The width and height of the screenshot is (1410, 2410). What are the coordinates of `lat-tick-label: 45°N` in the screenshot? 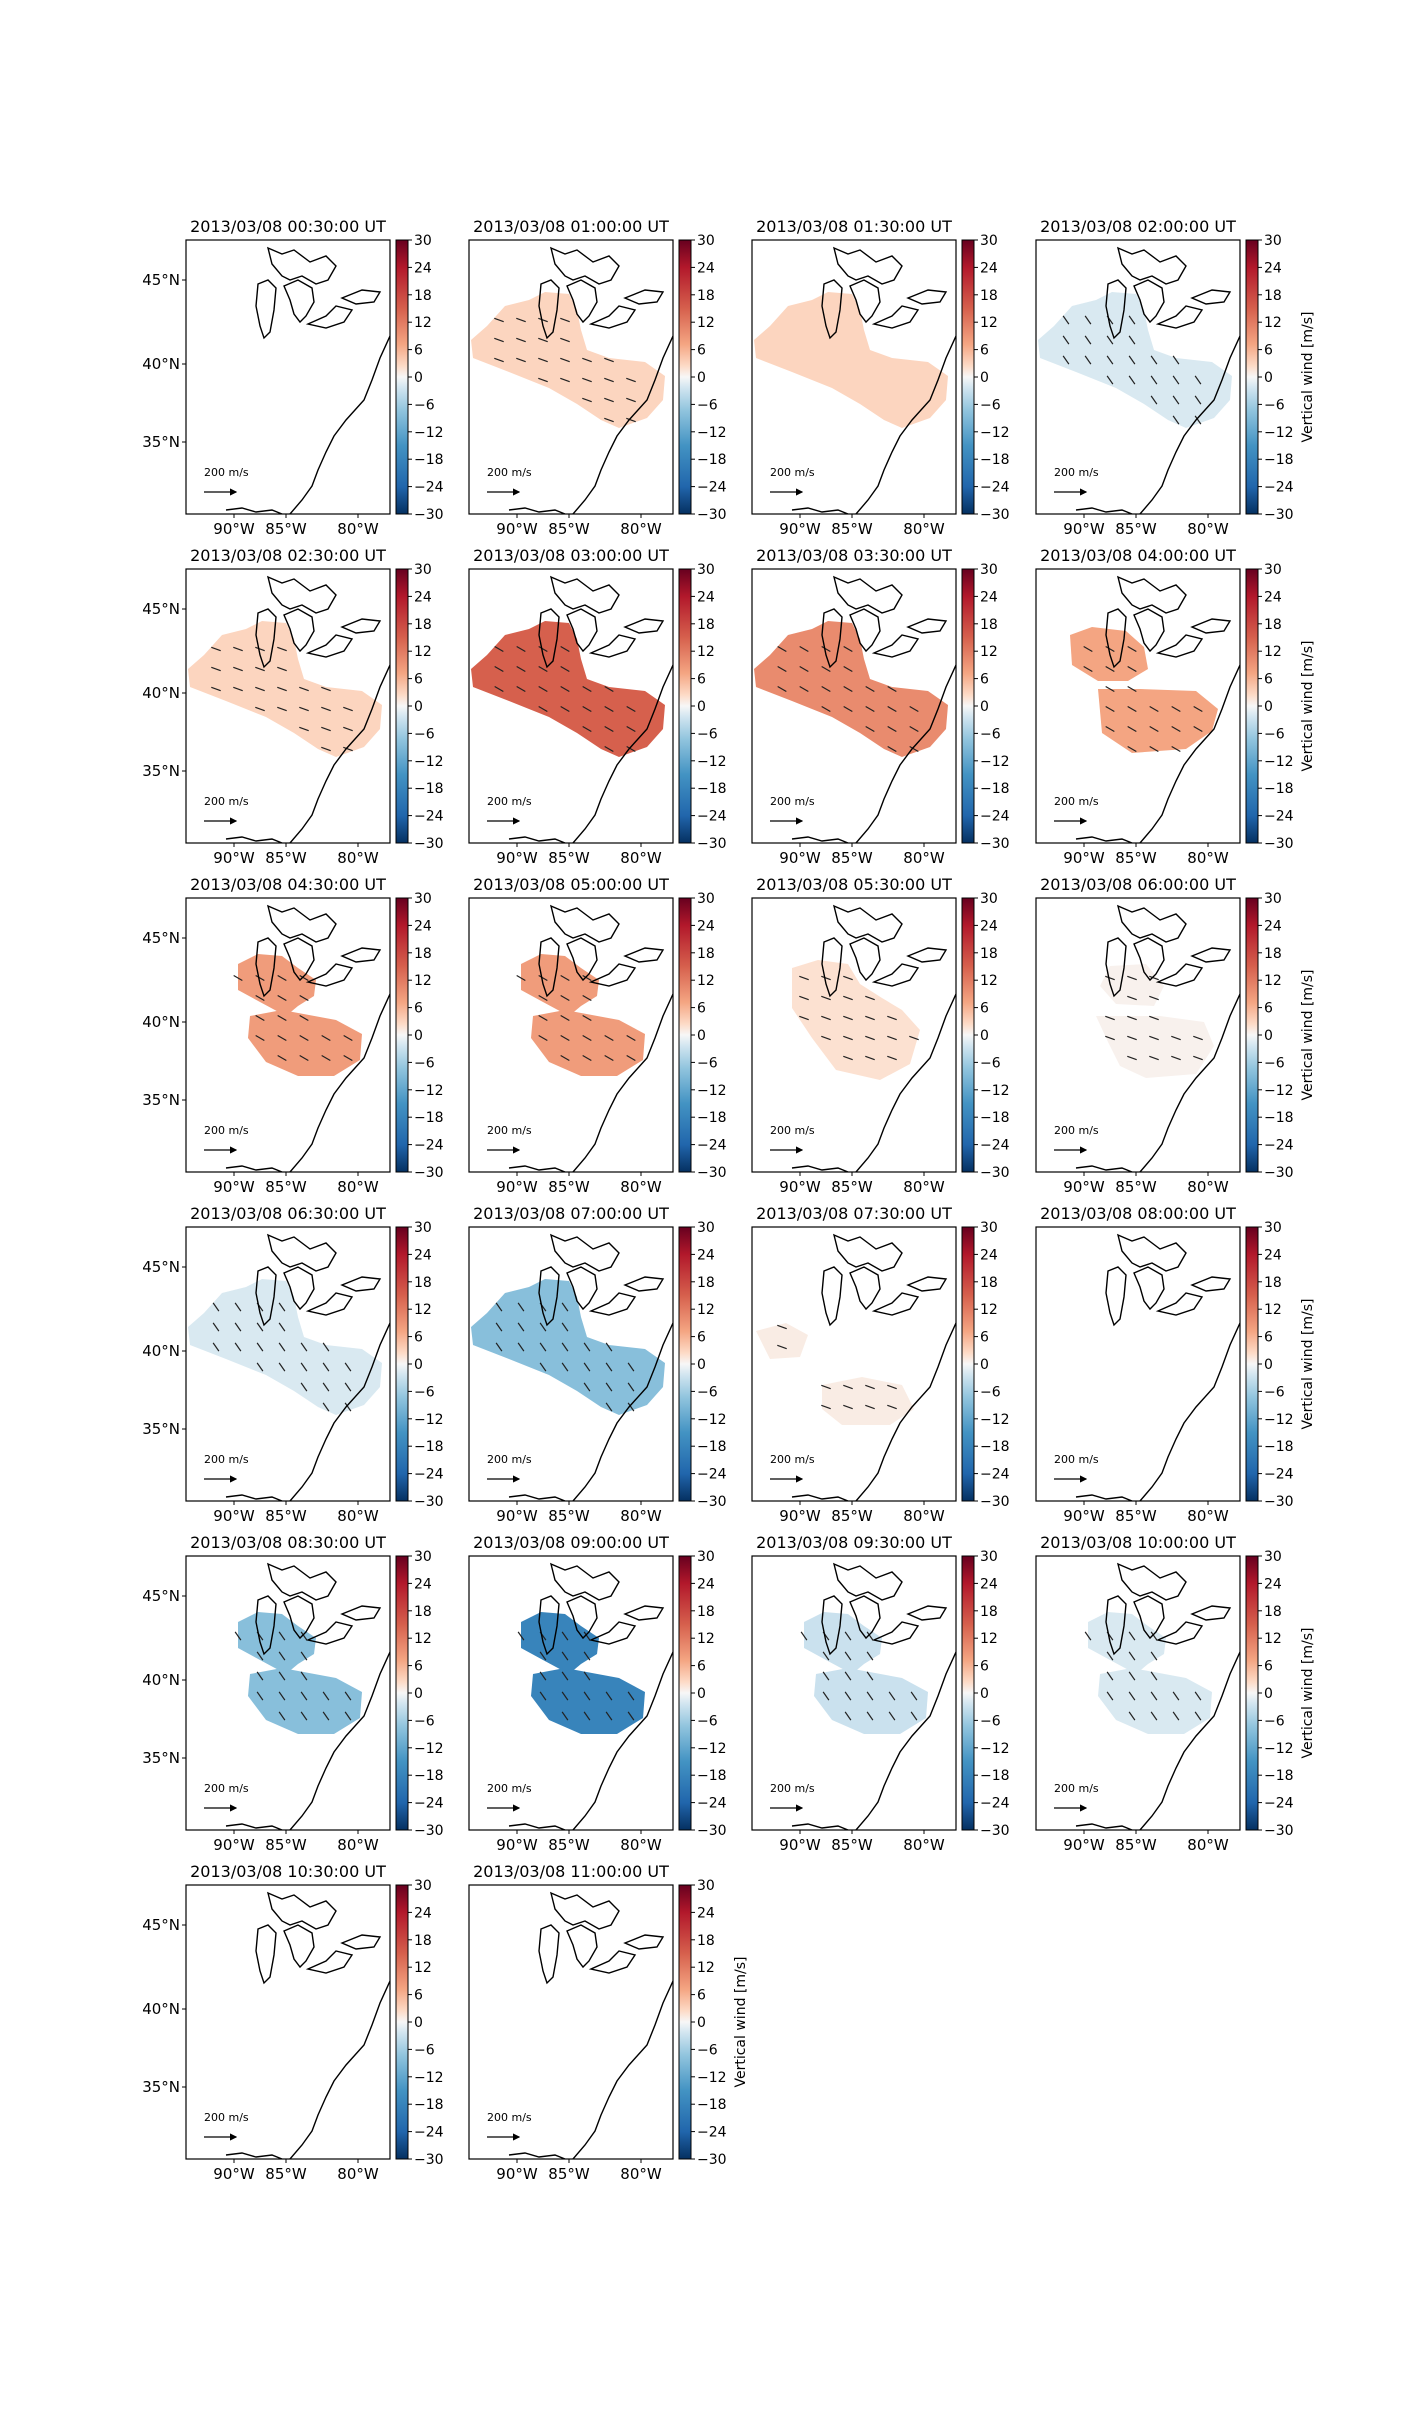 It's located at (161, 280).